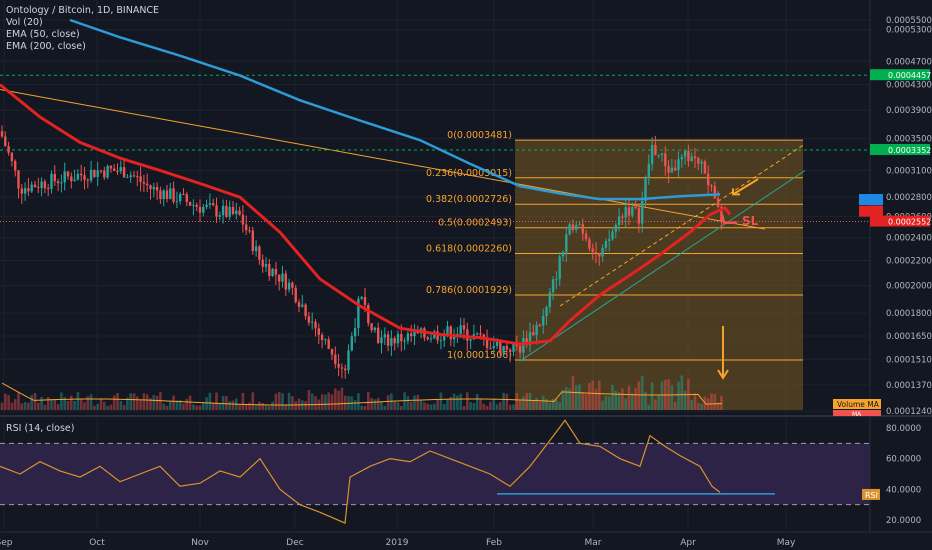 Image resolution: width=932 pixels, height=550 pixels. Describe the element at coordinates (469, 173) in the screenshot. I see `fib-level-label: 0.236(0.0003015)` at that location.